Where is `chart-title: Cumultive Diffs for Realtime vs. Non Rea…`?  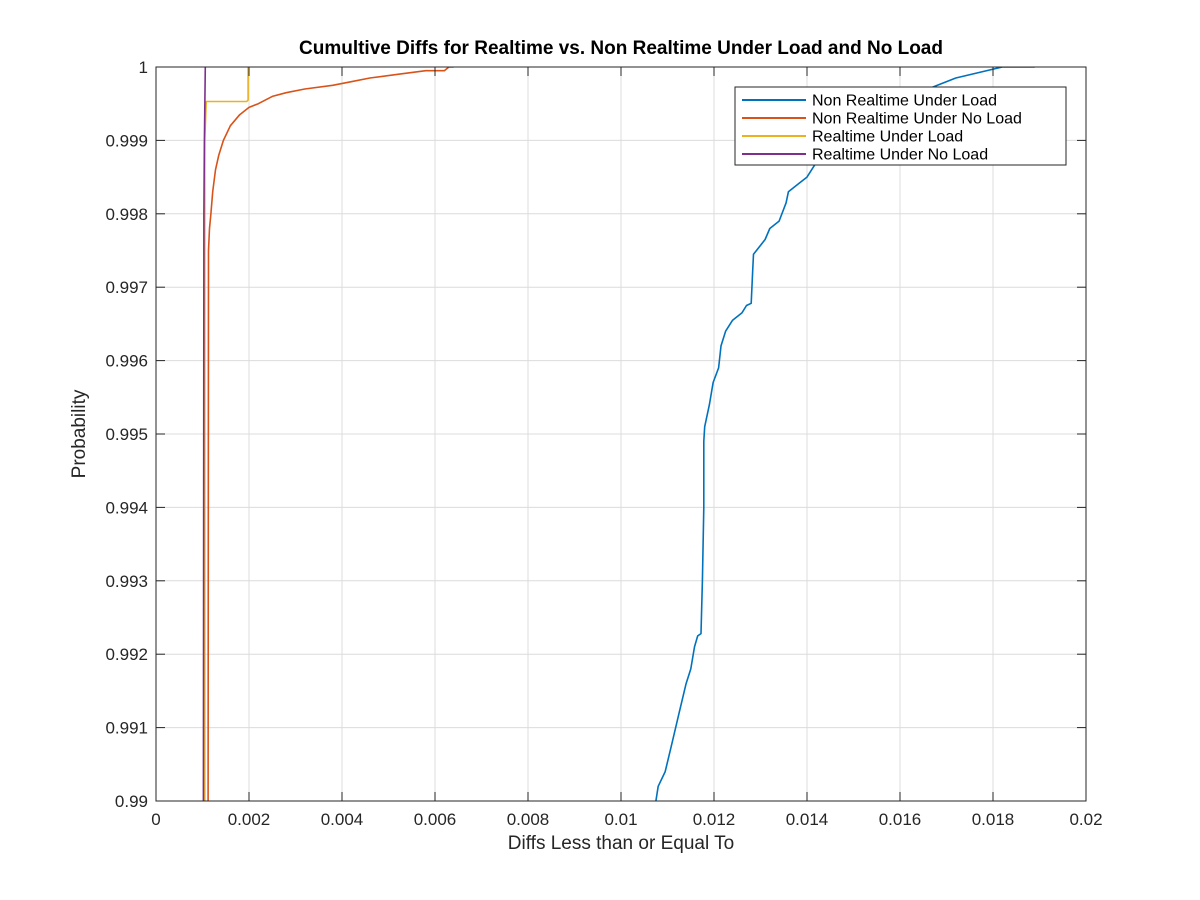
chart-title: Cumultive Diffs for Realtime vs. Non Rea… is located at coordinates (621, 48).